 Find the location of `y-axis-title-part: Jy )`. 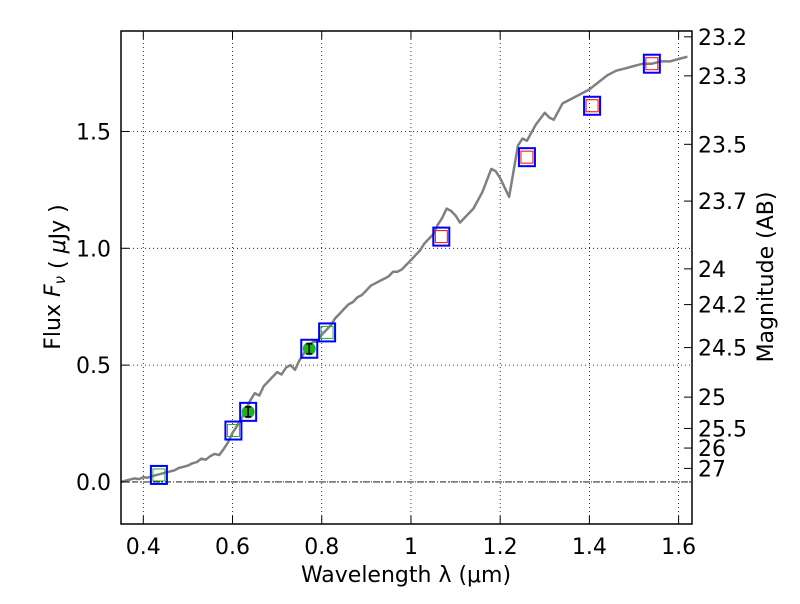

y-axis-title-part: Jy ) is located at coordinates (58, 222).